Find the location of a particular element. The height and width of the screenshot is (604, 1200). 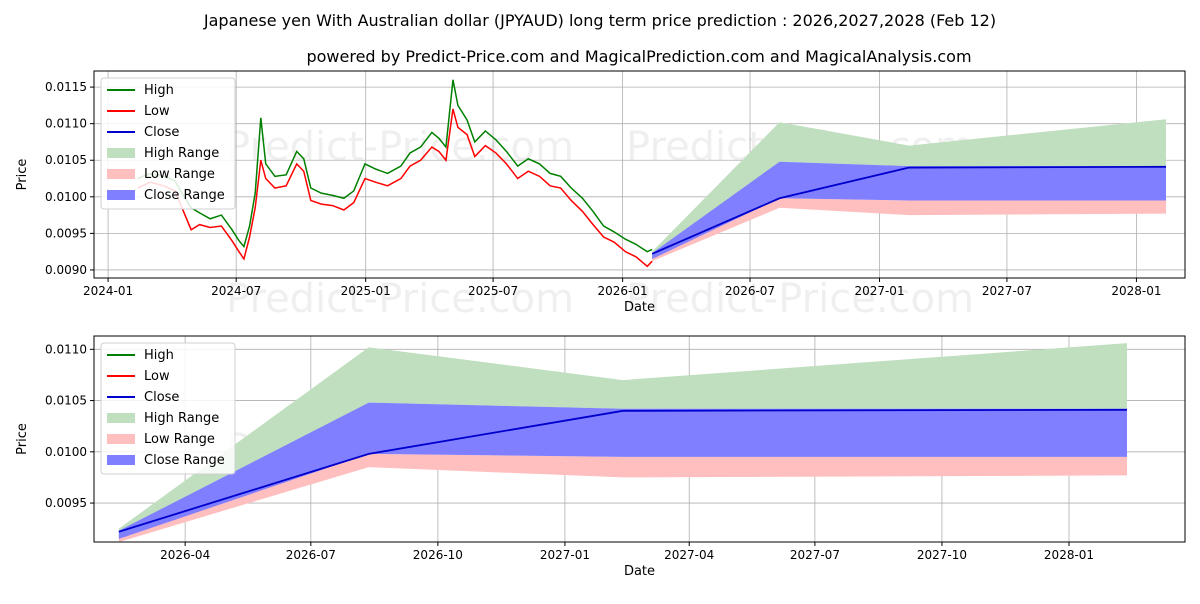

close-series-line is located at coordinates (908, 210).